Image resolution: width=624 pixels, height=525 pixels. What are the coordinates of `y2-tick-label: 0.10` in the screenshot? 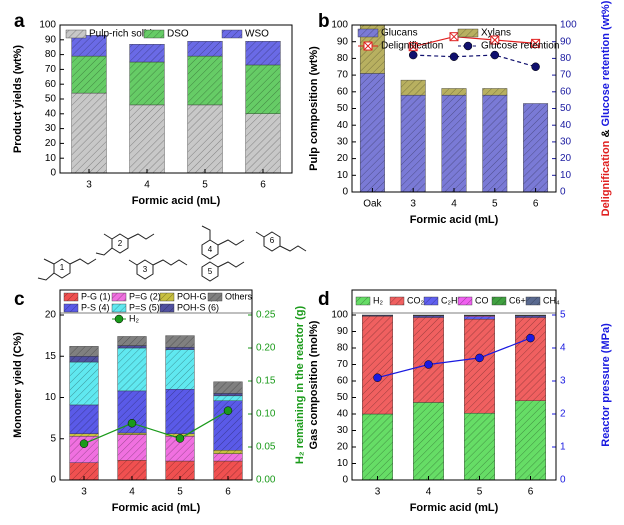 It's located at (266, 414).